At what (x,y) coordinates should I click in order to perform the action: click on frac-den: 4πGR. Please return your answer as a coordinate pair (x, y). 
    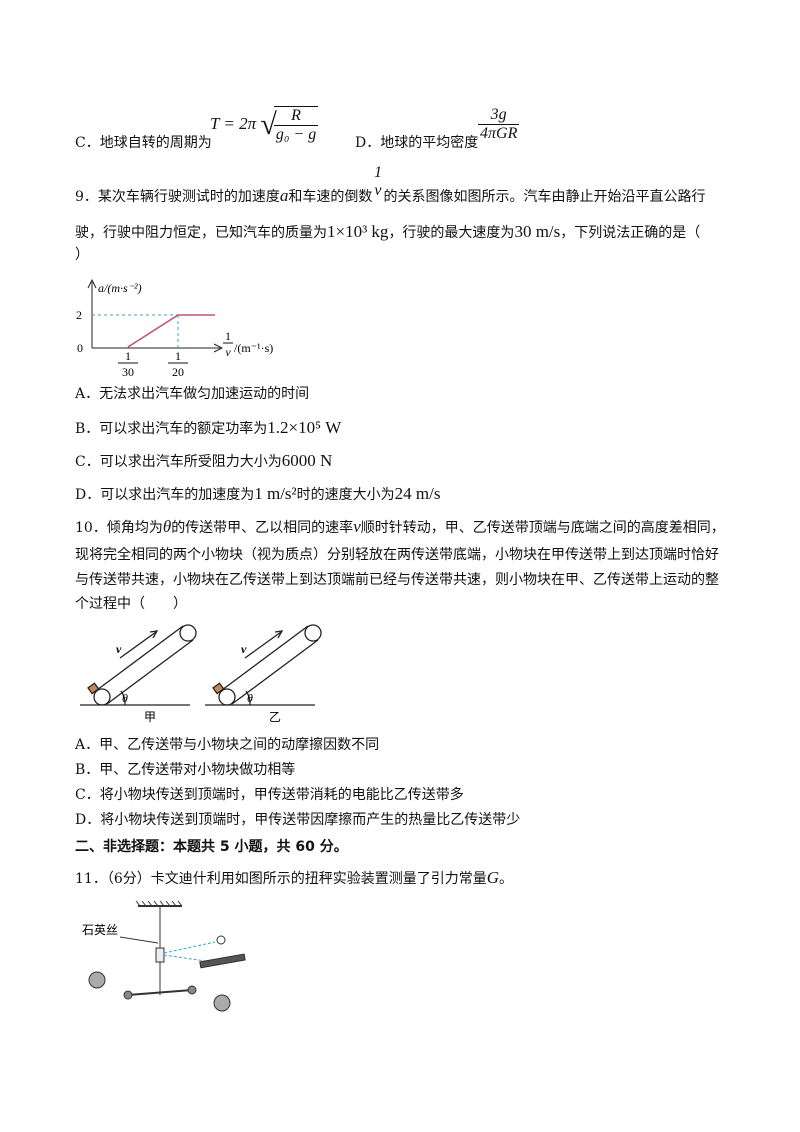
    Looking at the image, I should click on (499, 133).